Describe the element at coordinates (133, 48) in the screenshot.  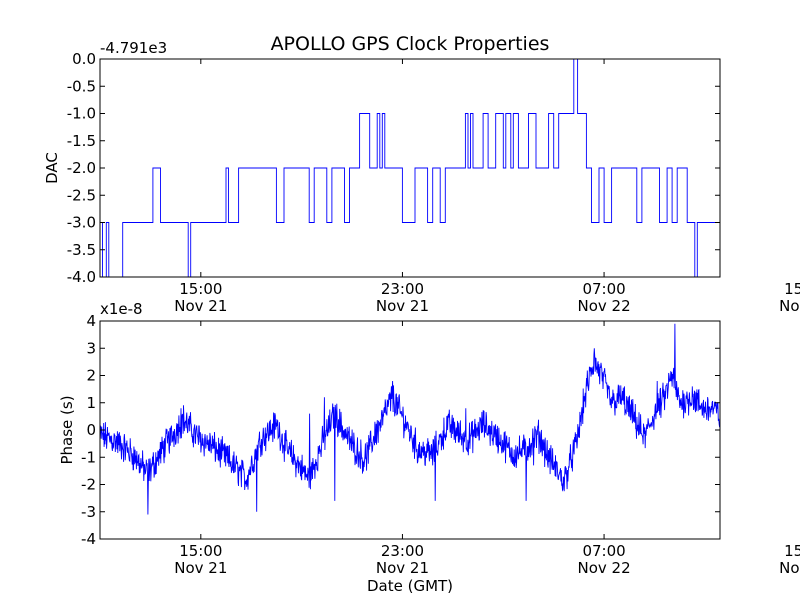
I see `dac-offset-label: -4.791e3` at that location.